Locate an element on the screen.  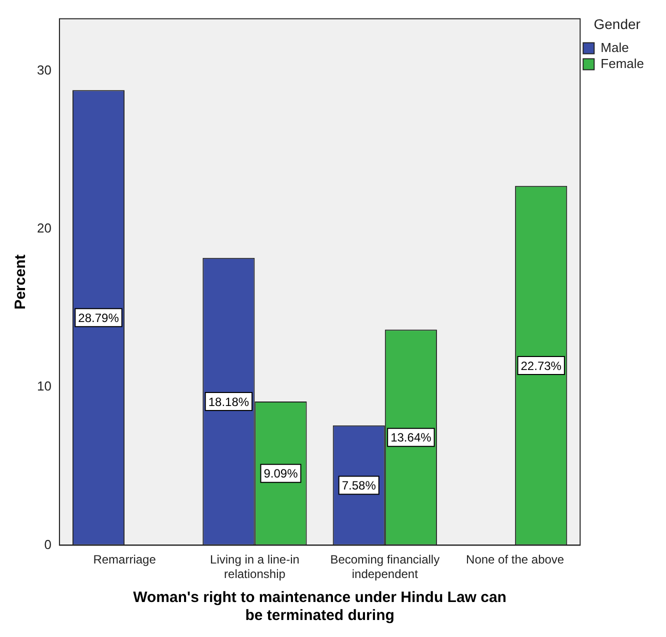
x-tick-label: Remarriage is located at coordinates (124, 559).